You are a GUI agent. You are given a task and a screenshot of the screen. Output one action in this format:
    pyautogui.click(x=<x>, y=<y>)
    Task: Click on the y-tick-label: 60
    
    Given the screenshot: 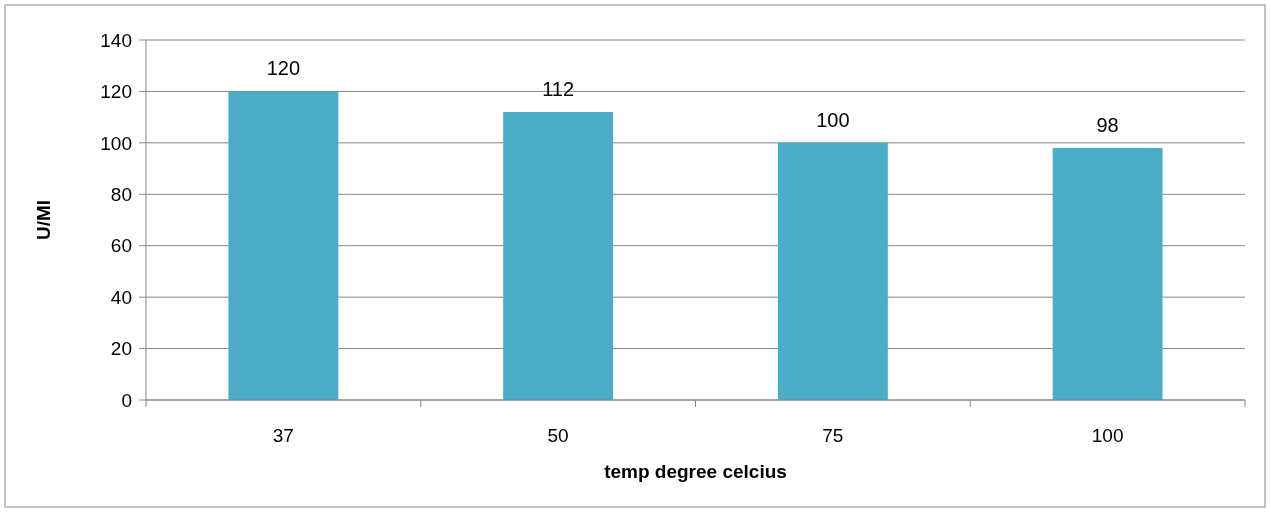 What is the action you would take?
    pyautogui.click(x=121, y=246)
    